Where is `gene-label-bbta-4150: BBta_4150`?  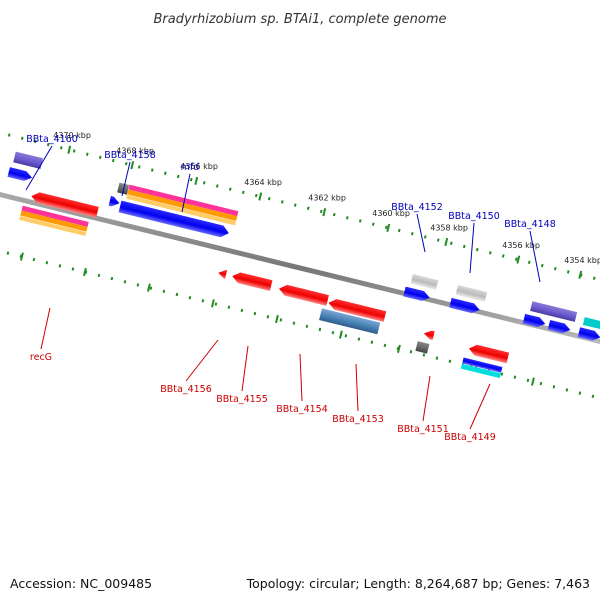
gene-label-bbta-4150: BBta_4150 is located at coordinates (474, 242).